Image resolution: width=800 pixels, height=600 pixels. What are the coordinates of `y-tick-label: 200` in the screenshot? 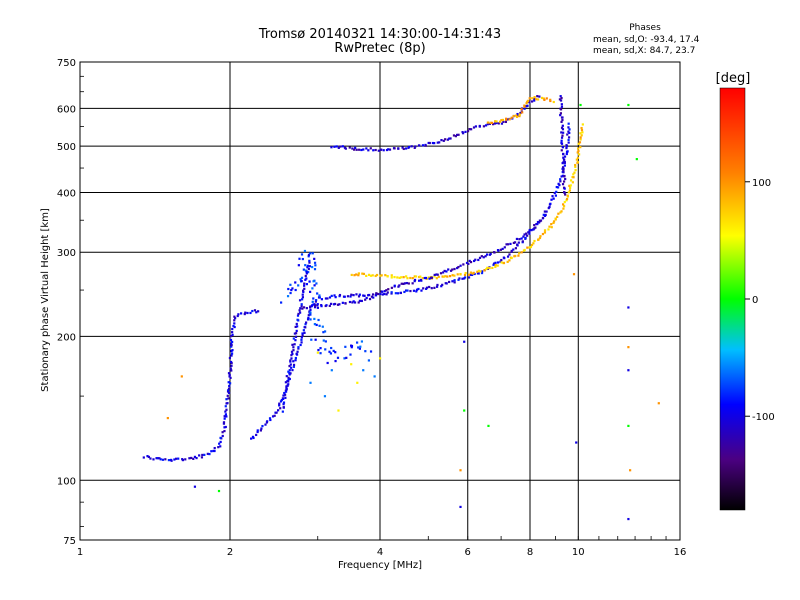 It's located at (66, 337).